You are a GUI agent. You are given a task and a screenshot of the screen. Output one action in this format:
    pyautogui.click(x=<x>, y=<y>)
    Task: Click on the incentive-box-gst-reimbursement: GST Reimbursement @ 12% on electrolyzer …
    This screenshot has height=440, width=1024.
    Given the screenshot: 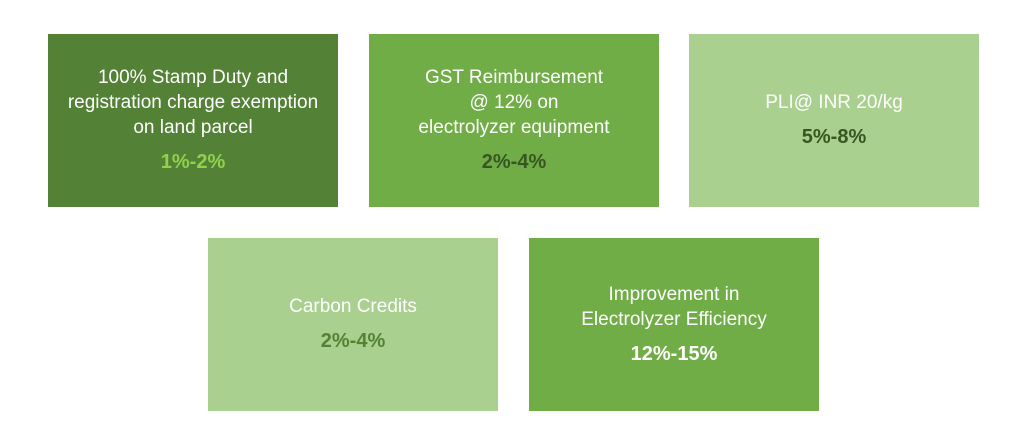 What is the action you would take?
    pyautogui.click(x=514, y=120)
    